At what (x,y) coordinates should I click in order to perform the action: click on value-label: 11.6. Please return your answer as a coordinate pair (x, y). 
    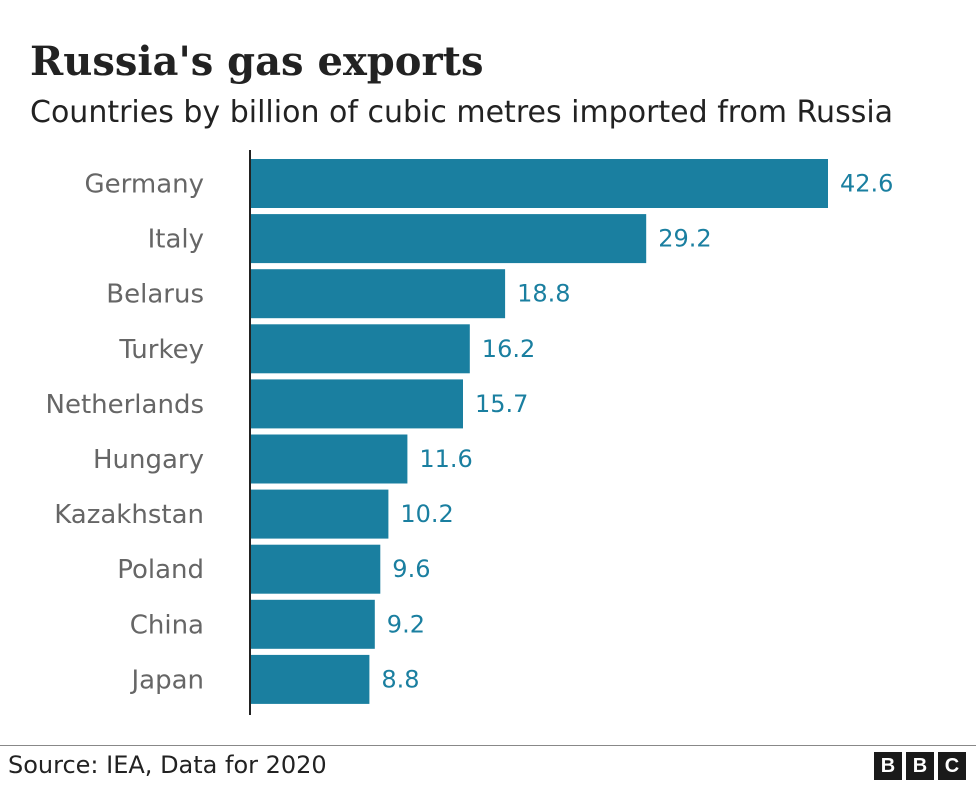
    Looking at the image, I should click on (445, 459).